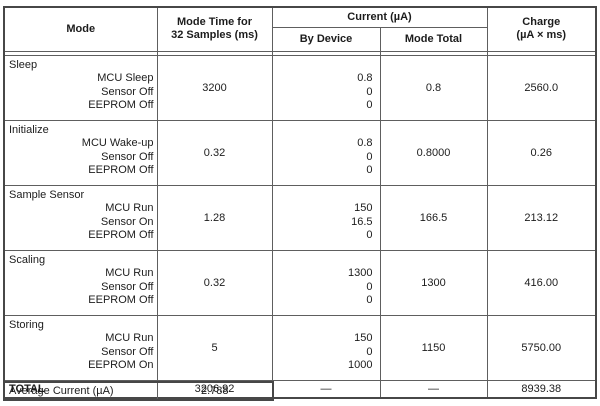  I want to click on mode-time-cell: 5, so click(214, 347).